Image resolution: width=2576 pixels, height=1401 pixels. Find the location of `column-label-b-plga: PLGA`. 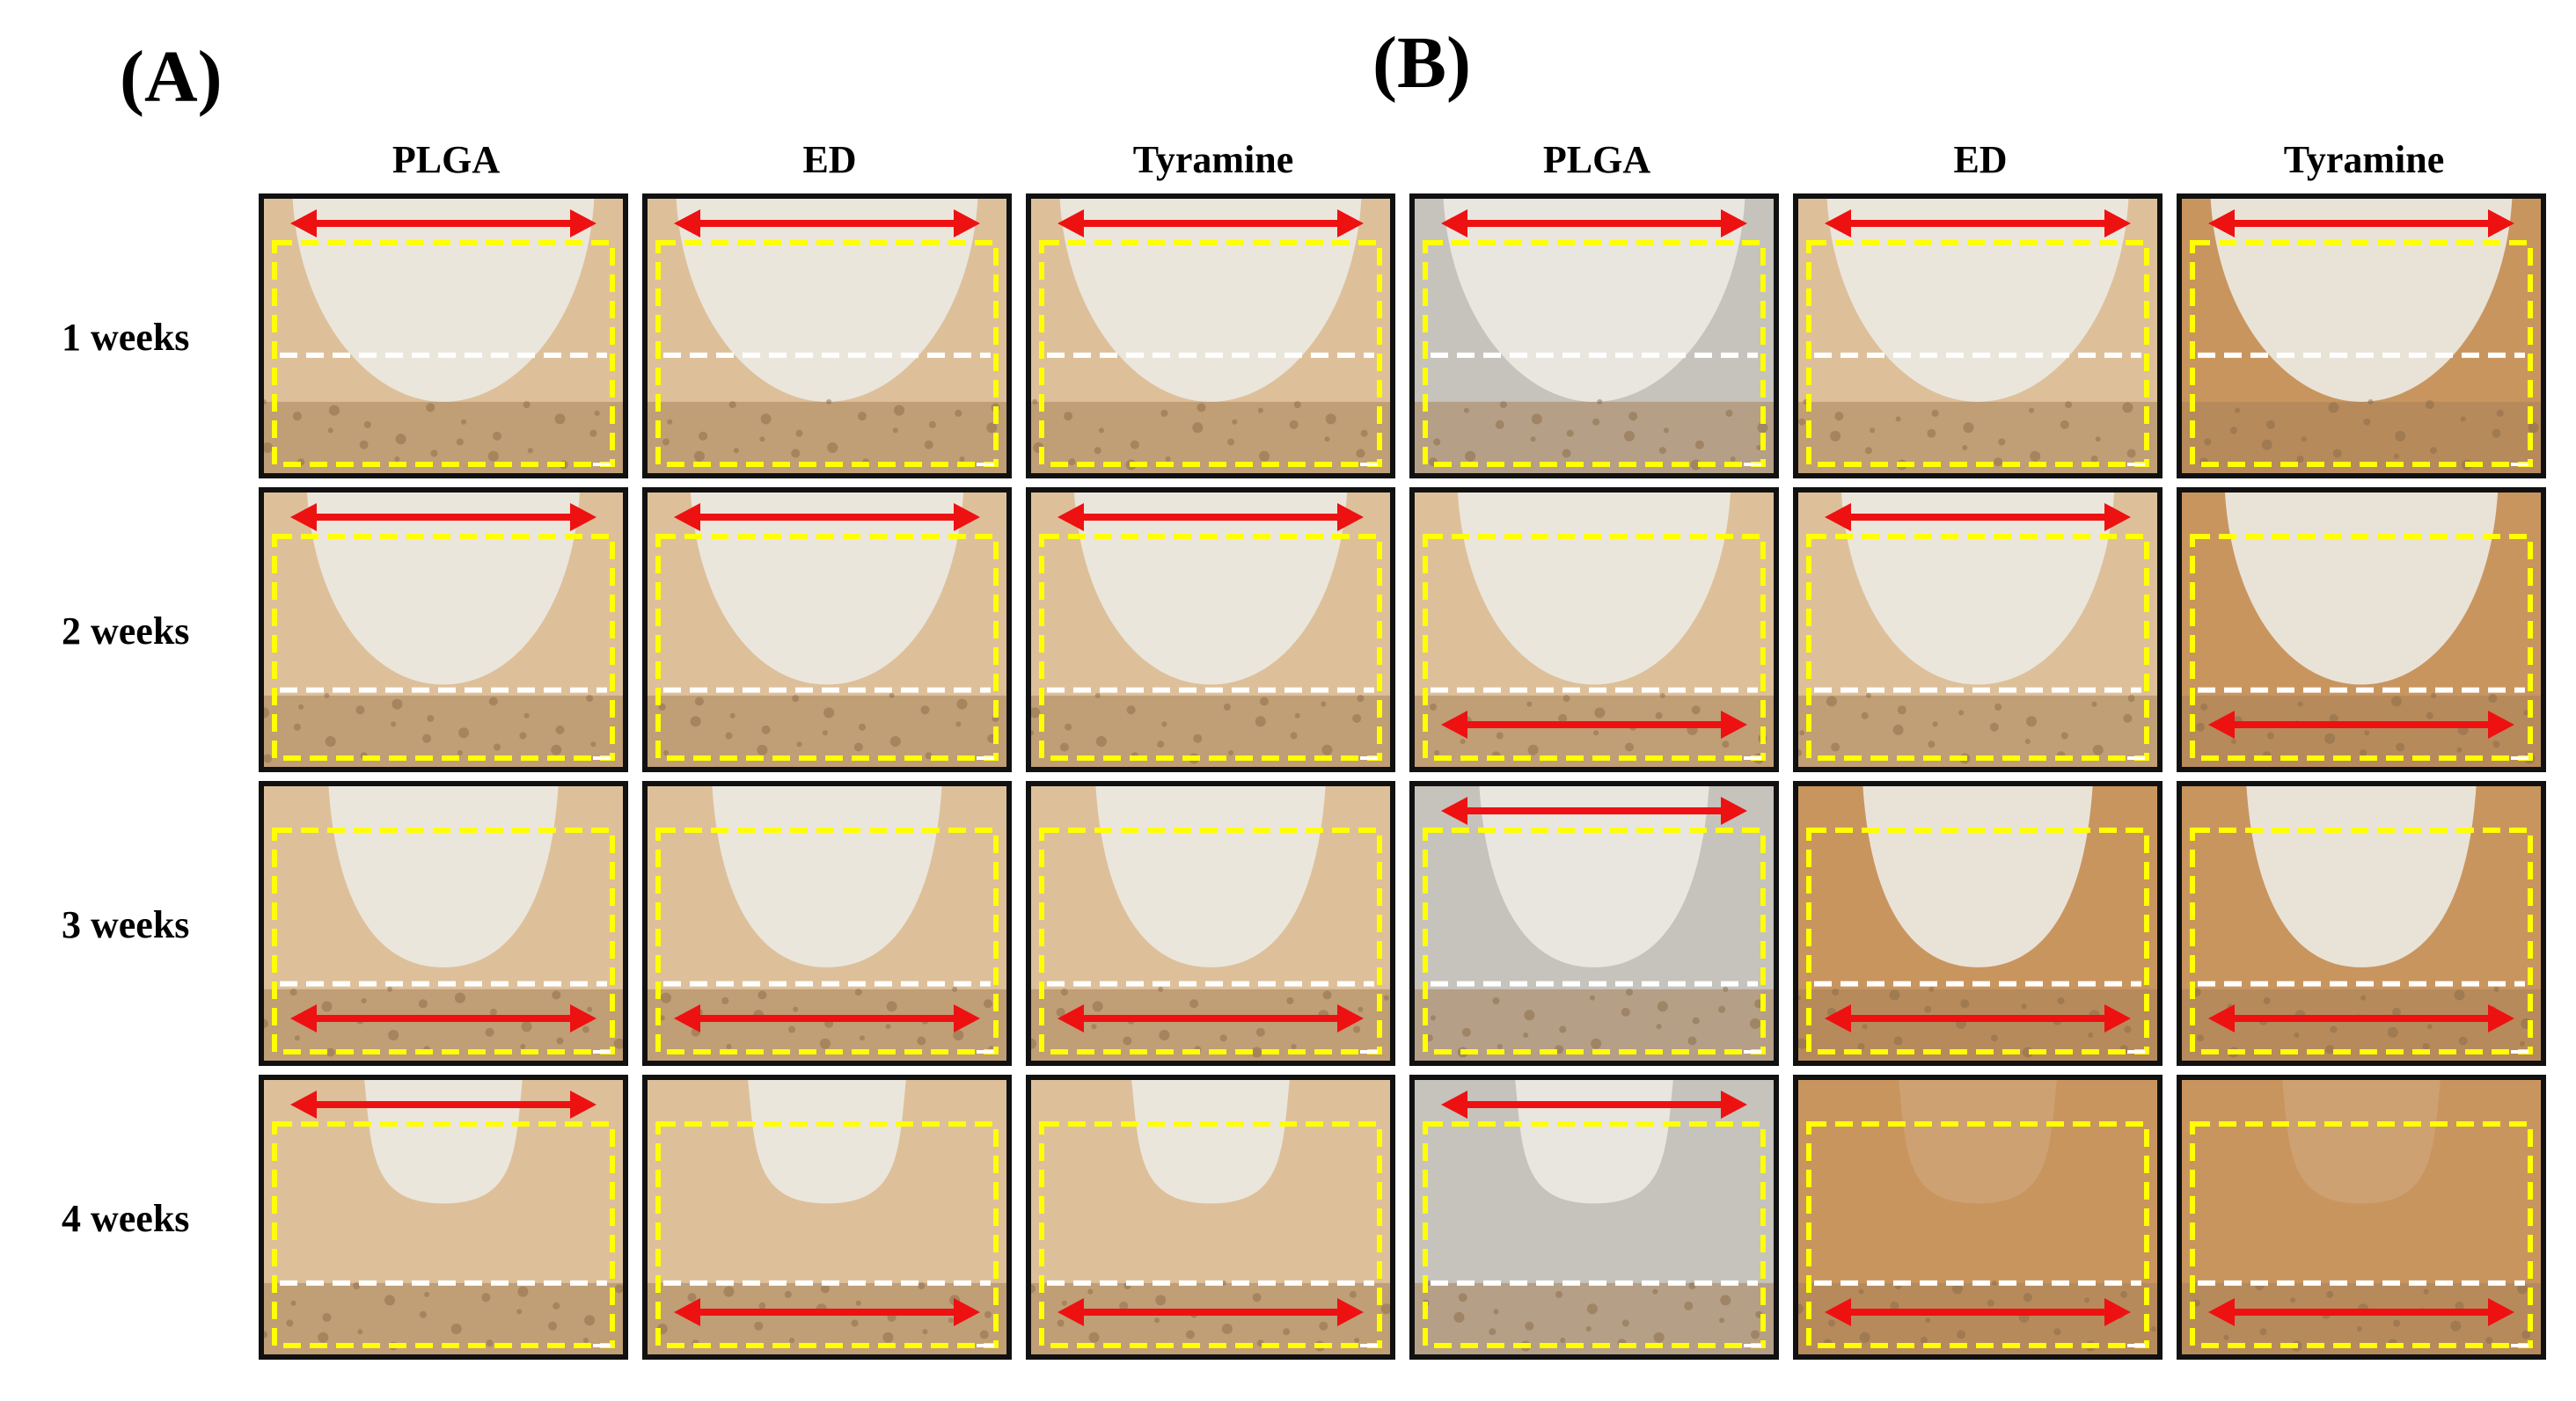

column-label-b-plga: PLGA is located at coordinates (1596, 159).